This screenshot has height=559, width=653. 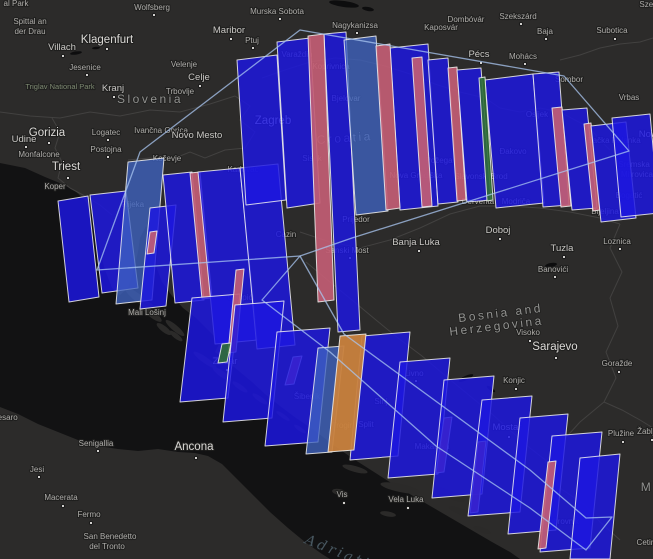 What do you see at coordinates (29, 31) in the screenshot?
I see `map-label: der Drau` at bounding box center [29, 31].